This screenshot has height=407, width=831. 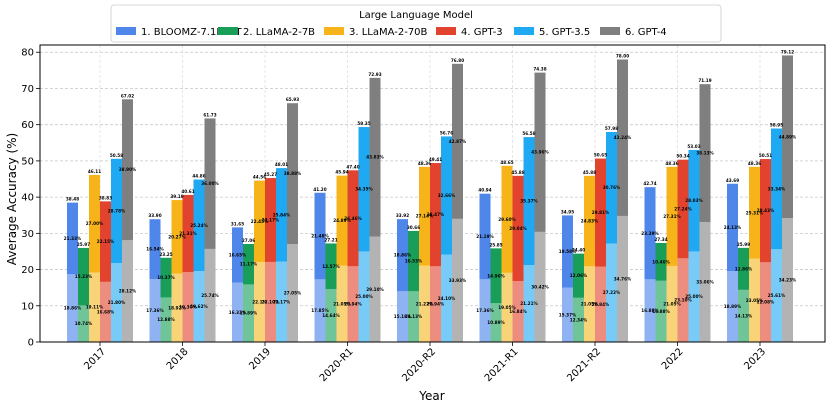 What do you see at coordinates (622, 55) in the screenshot?
I see `bar-value-label: 78.00` at bounding box center [622, 55].